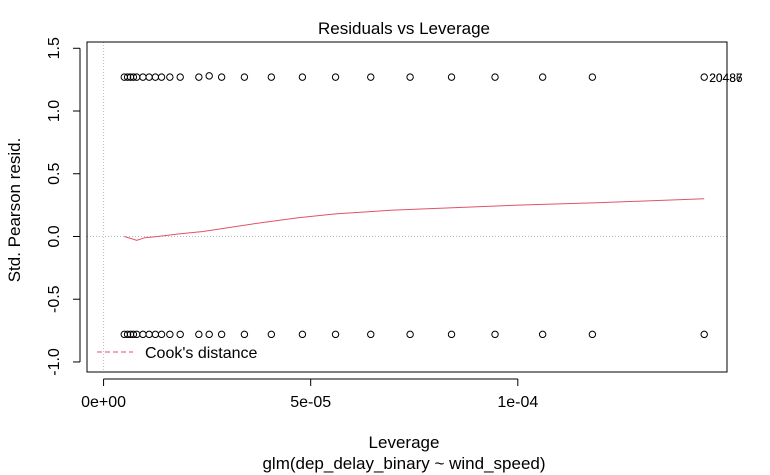  Describe the element at coordinates (404, 28) in the screenshot. I see `chart-title: Residuals vs Leverage` at that location.